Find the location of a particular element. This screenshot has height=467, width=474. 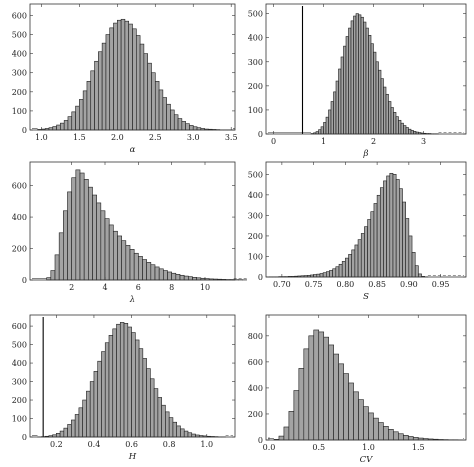

x-tick-label: 8 is located at coordinates (171, 287).